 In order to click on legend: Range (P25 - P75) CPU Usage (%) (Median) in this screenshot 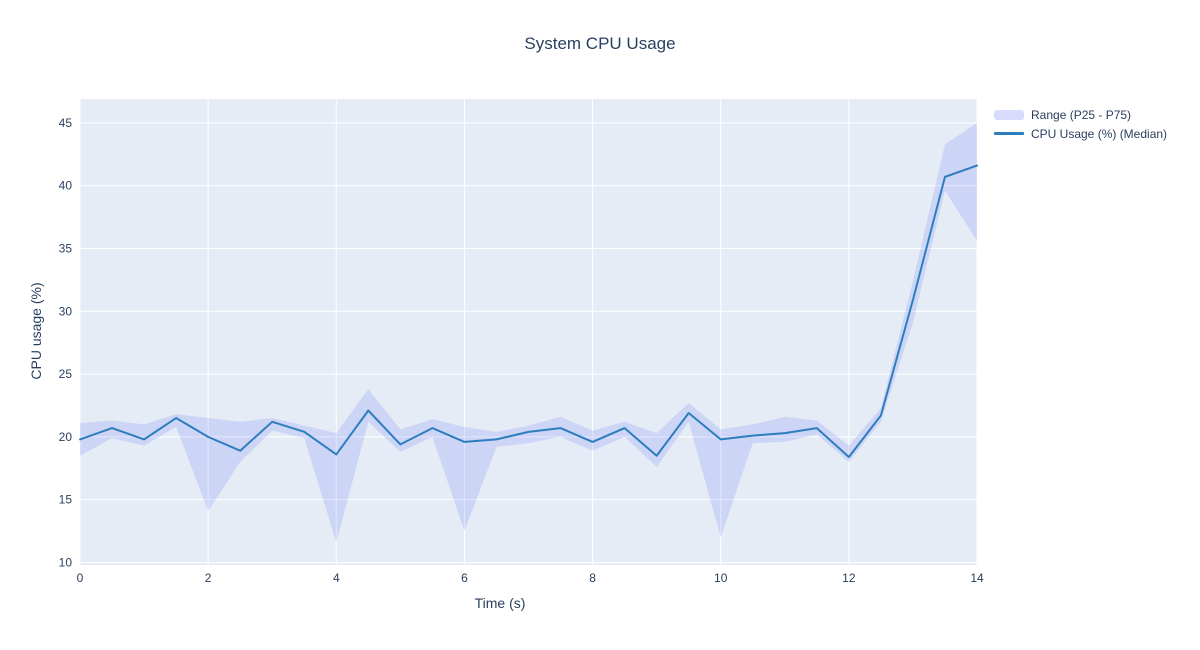, I will do `click(1080, 124)`.